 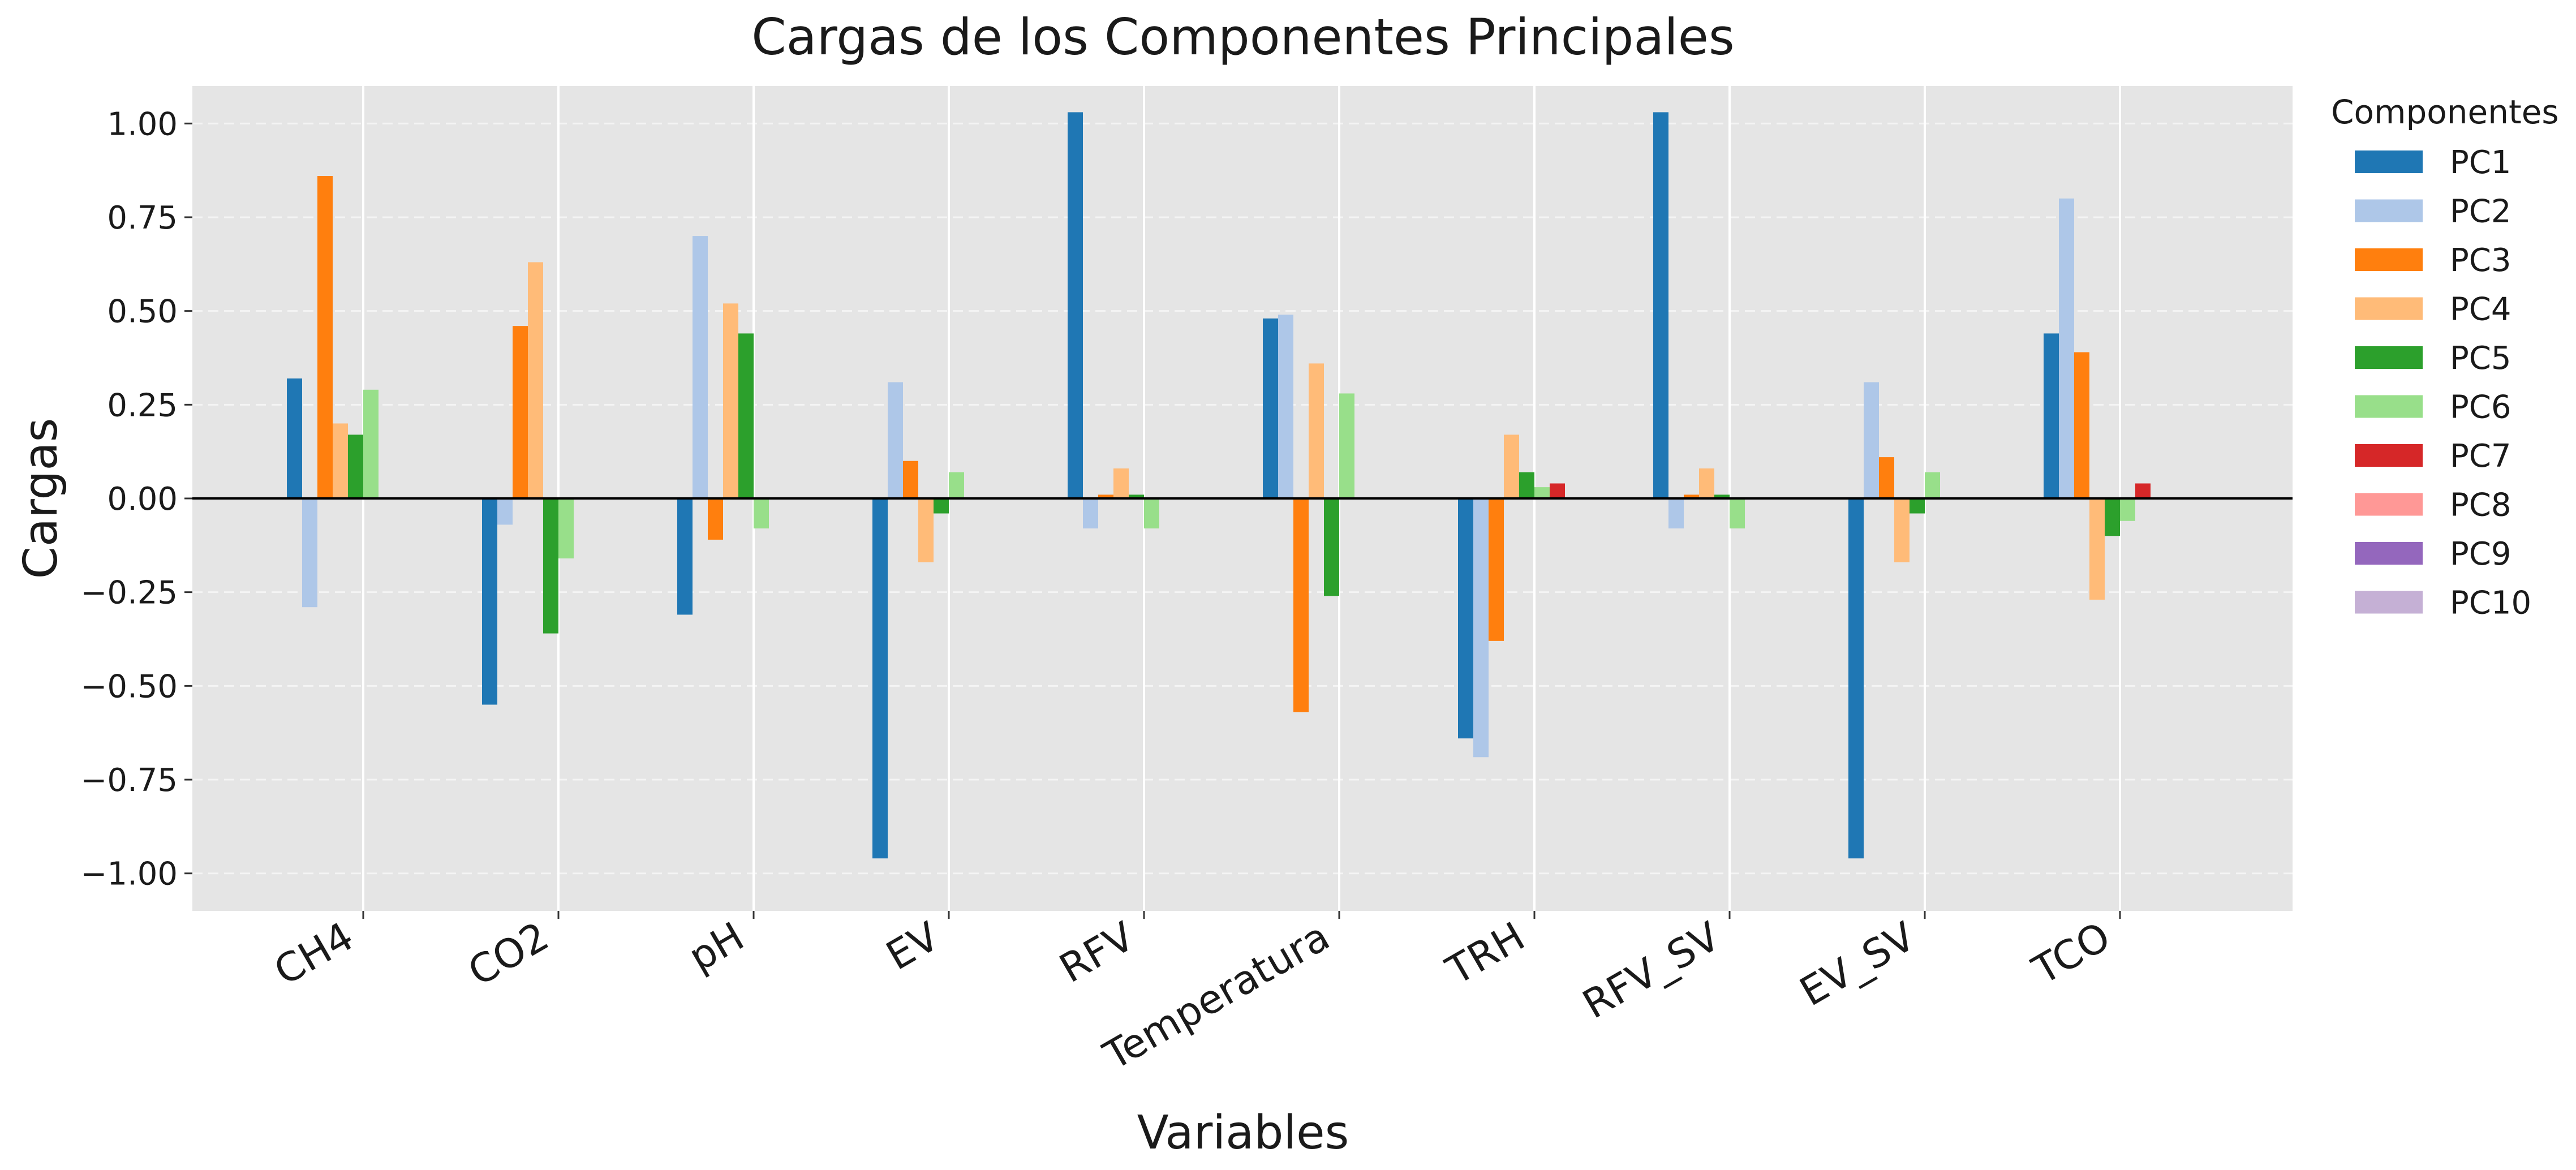 I want to click on x-tick-label: EV, so click(x=913, y=946).